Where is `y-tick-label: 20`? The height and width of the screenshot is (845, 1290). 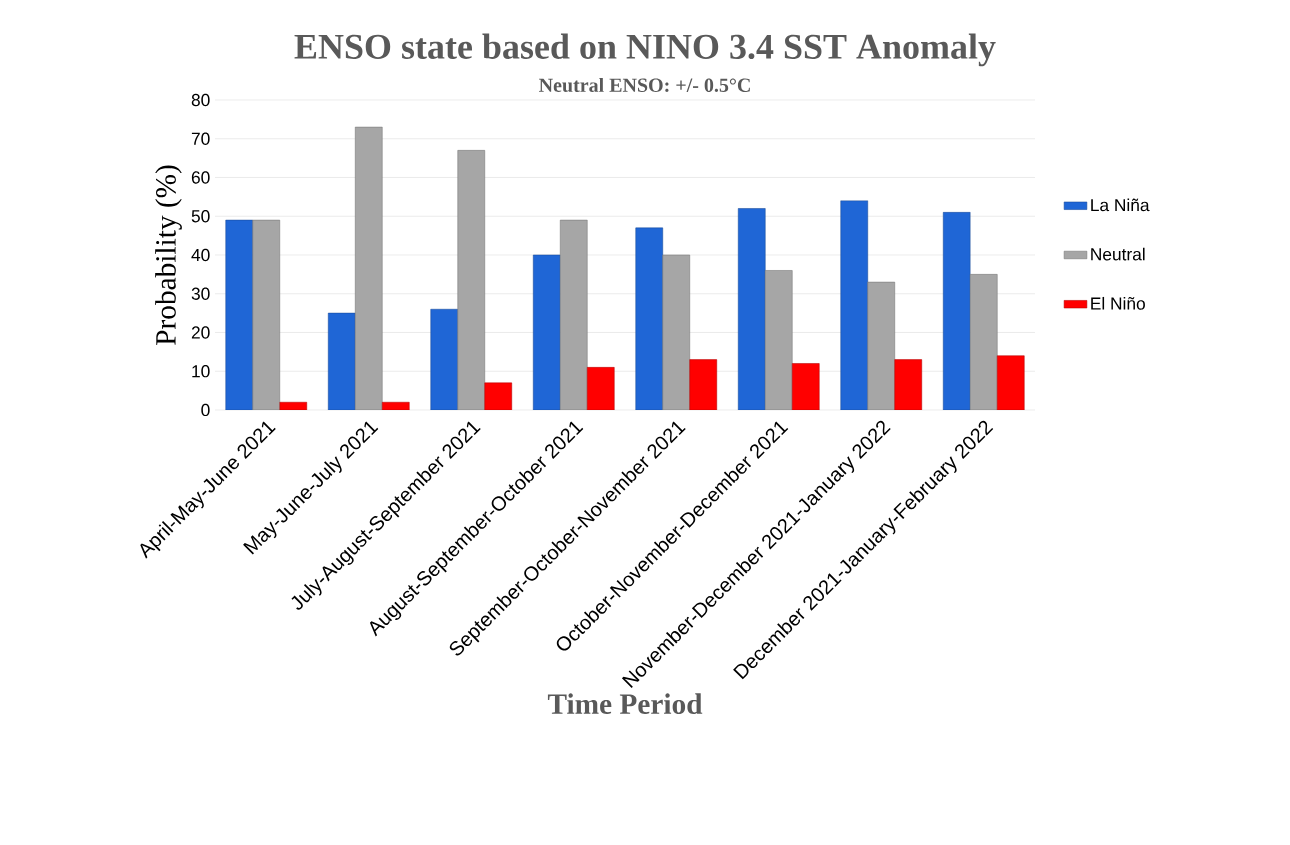
y-tick-label: 20 is located at coordinates (200, 332).